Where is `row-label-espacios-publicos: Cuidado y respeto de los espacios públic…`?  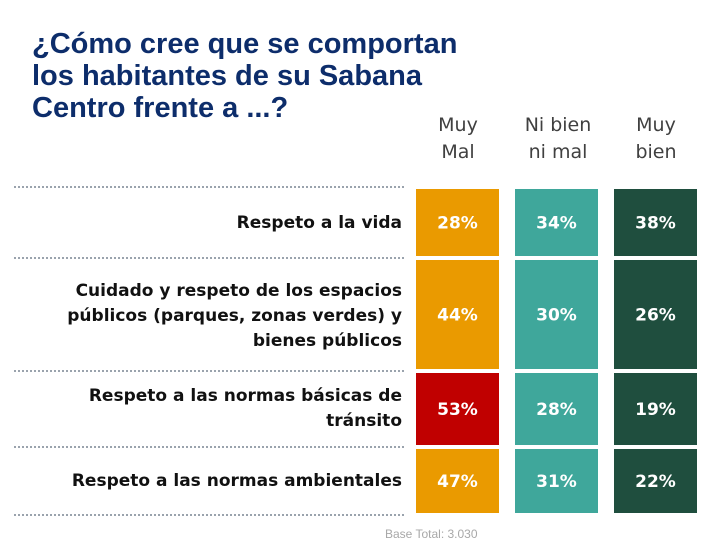
row-label-espacios-publicos: Cuidado y respeto de los espacios públic… is located at coordinates (207, 316).